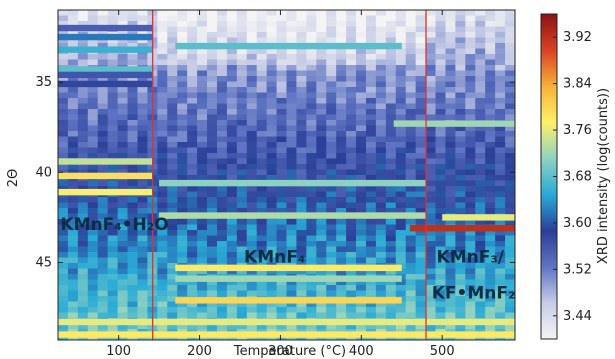 The image size is (615, 359). I want to click on phase-label: KMnF₃/, so click(471, 257).